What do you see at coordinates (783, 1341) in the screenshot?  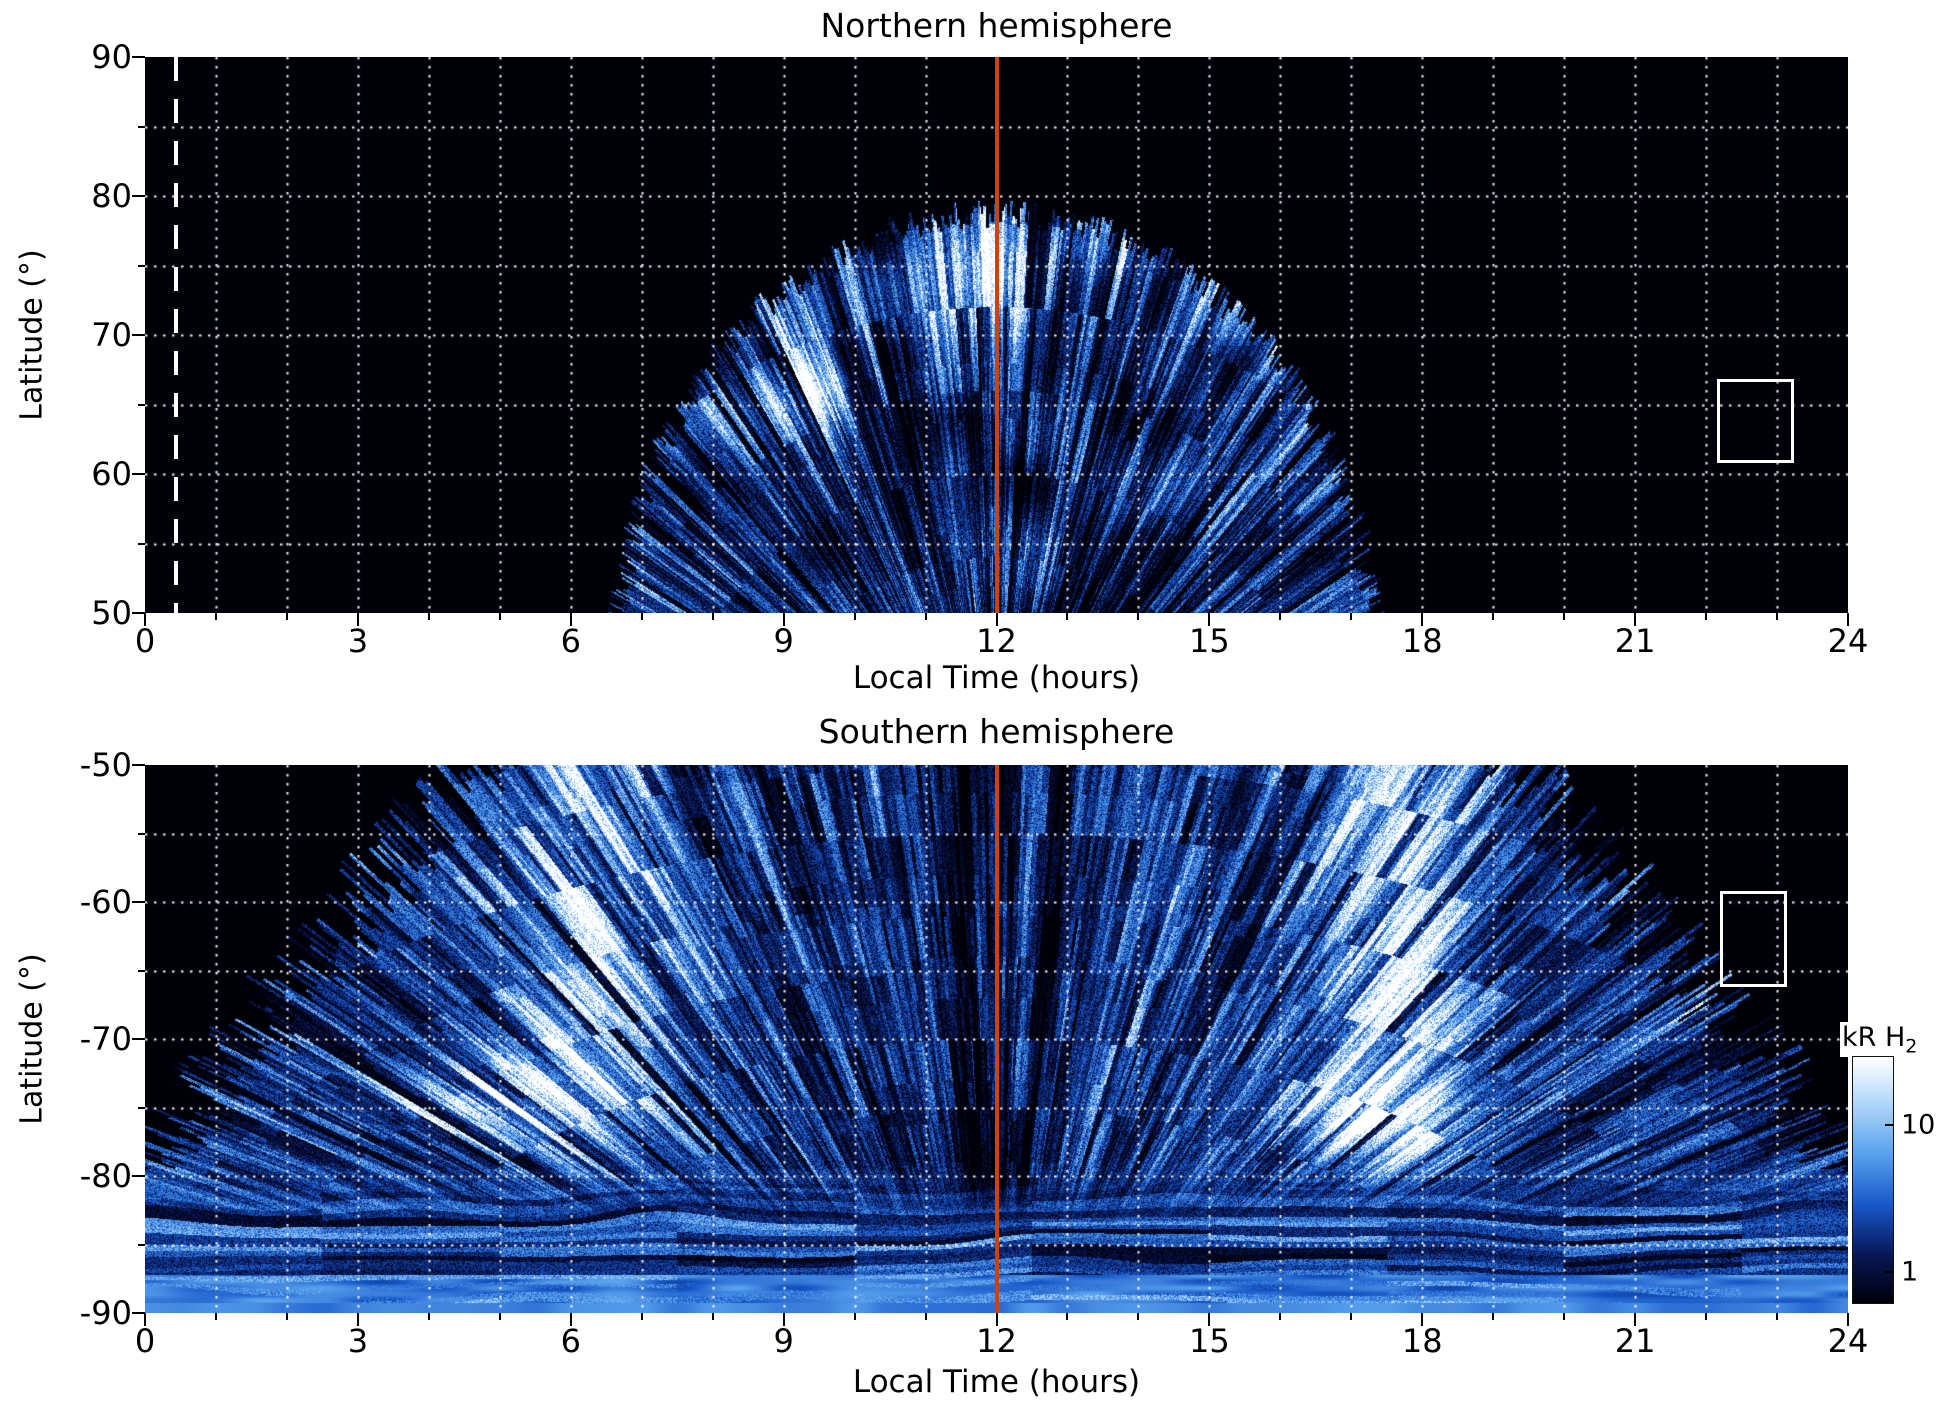 I see `x-tick-label: 9` at bounding box center [783, 1341].